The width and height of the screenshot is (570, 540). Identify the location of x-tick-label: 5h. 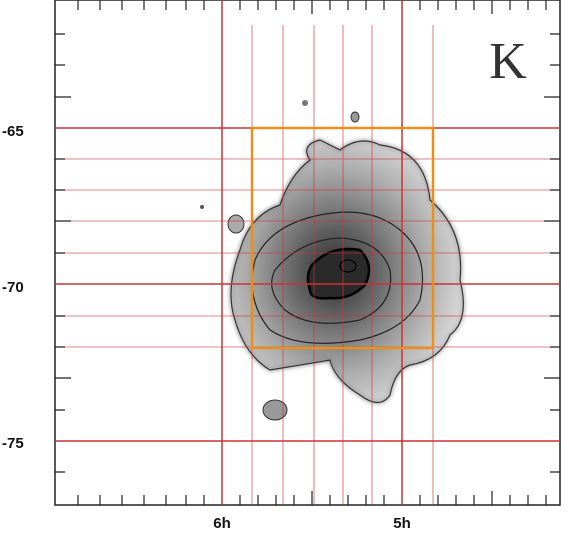
(402, 523).